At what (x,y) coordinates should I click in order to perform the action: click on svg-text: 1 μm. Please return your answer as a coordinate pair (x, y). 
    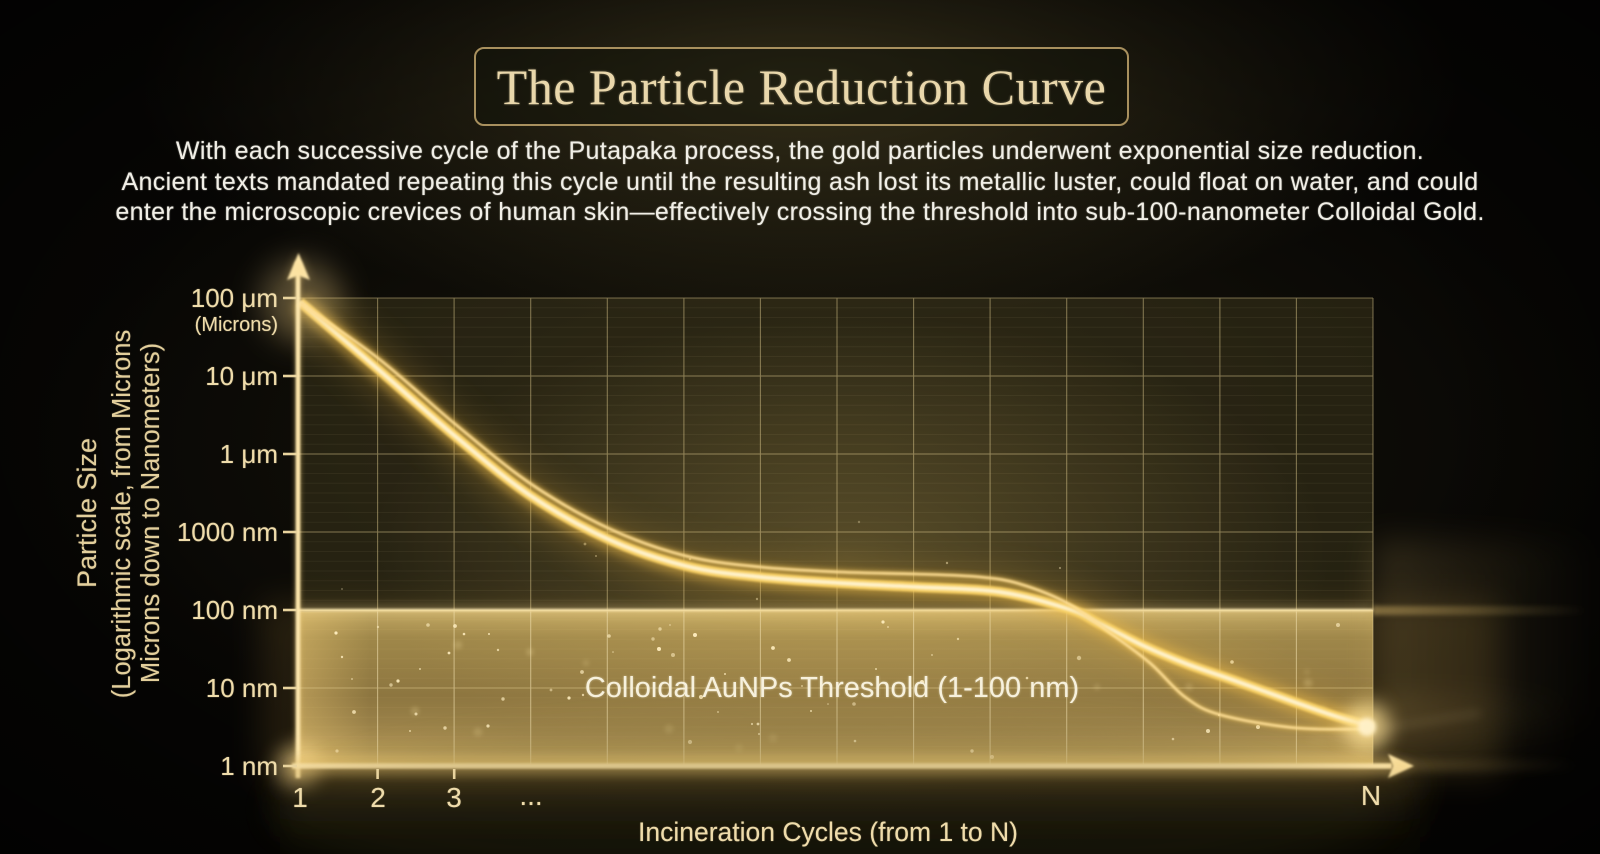
    Looking at the image, I should click on (249, 454).